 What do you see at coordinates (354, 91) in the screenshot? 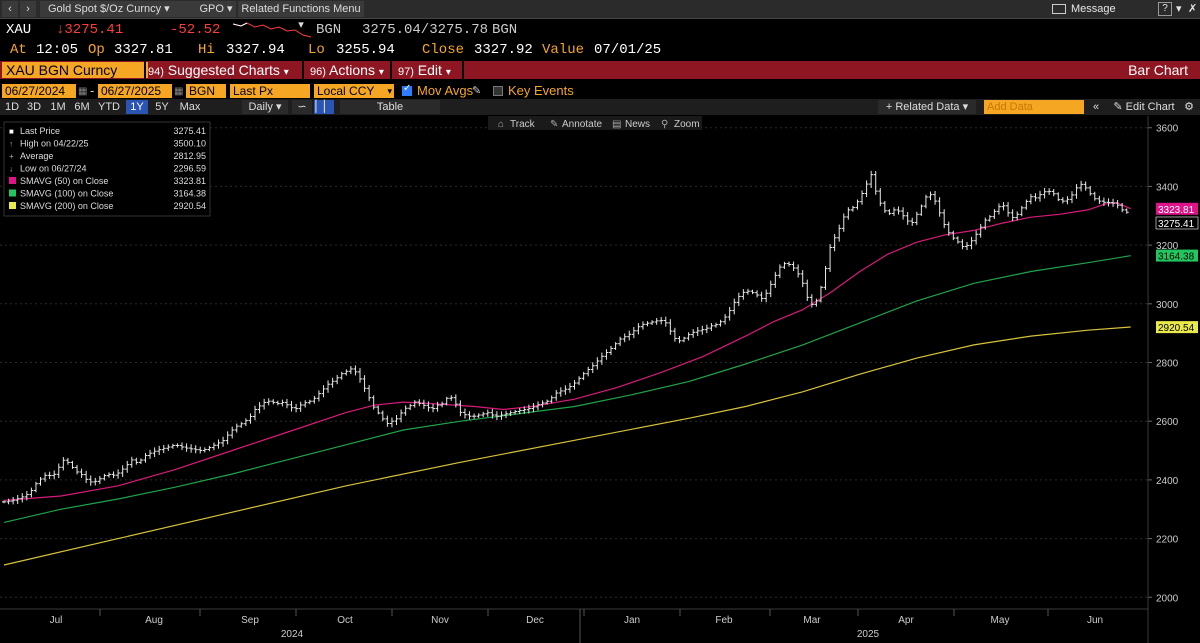
I see `currency-dropdown: Local CCY ▾` at bounding box center [354, 91].